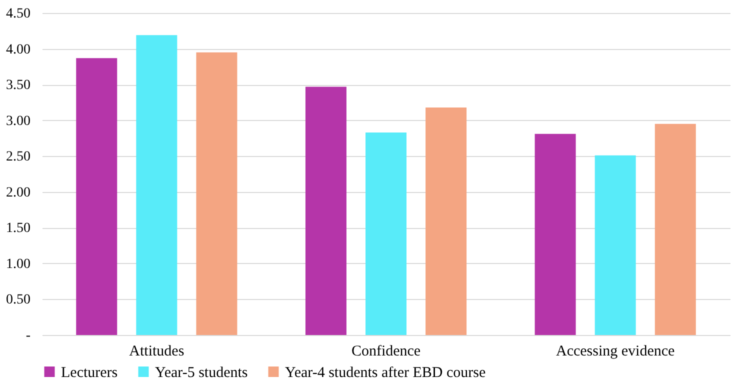  I want to click on legend-label: Lecturers, so click(89, 372).